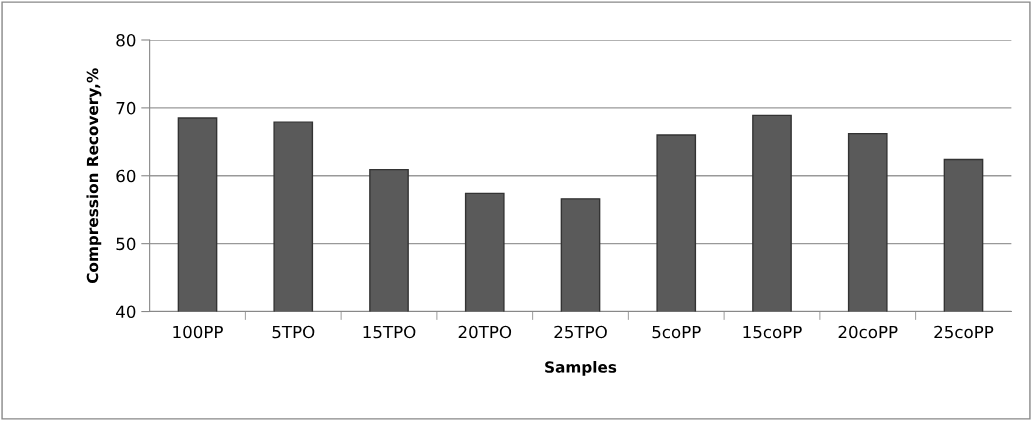  I want to click on x-tick-label: 5coPP, so click(676, 332).